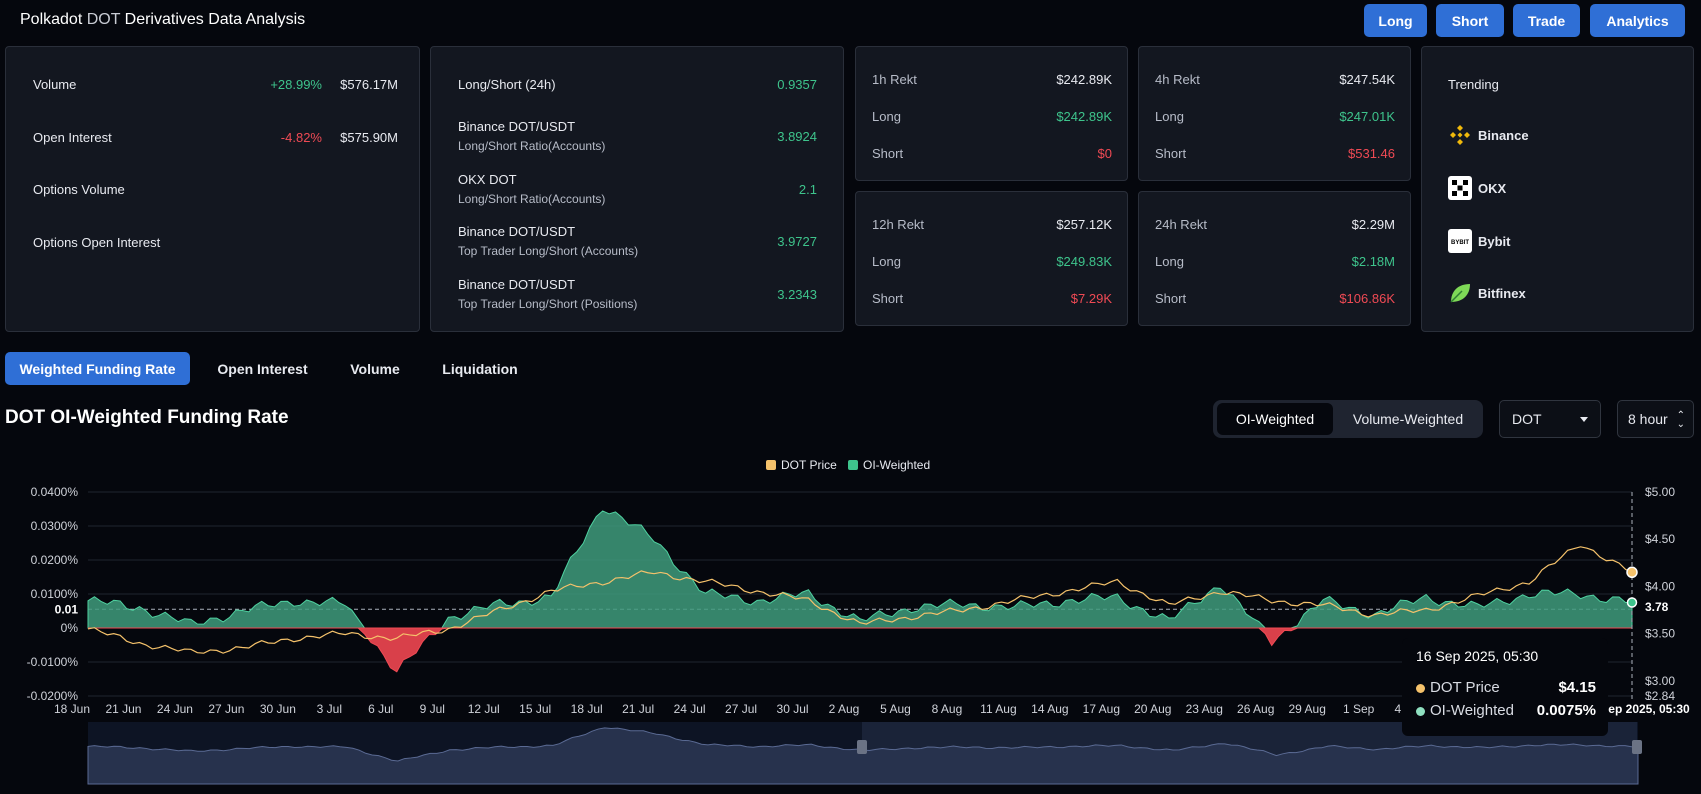  Describe the element at coordinates (548, 304) in the screenshot. I see `ratio-subtitle: Top Trader Long/Short (Positions)` at that location.